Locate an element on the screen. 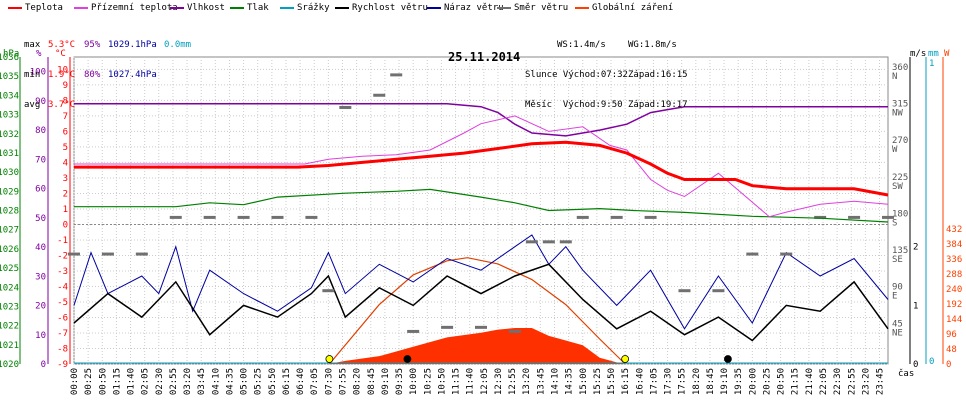 The height and width of the screenshot is (400, 966). temp-tick: 6 is located at coordinates (65, 132).